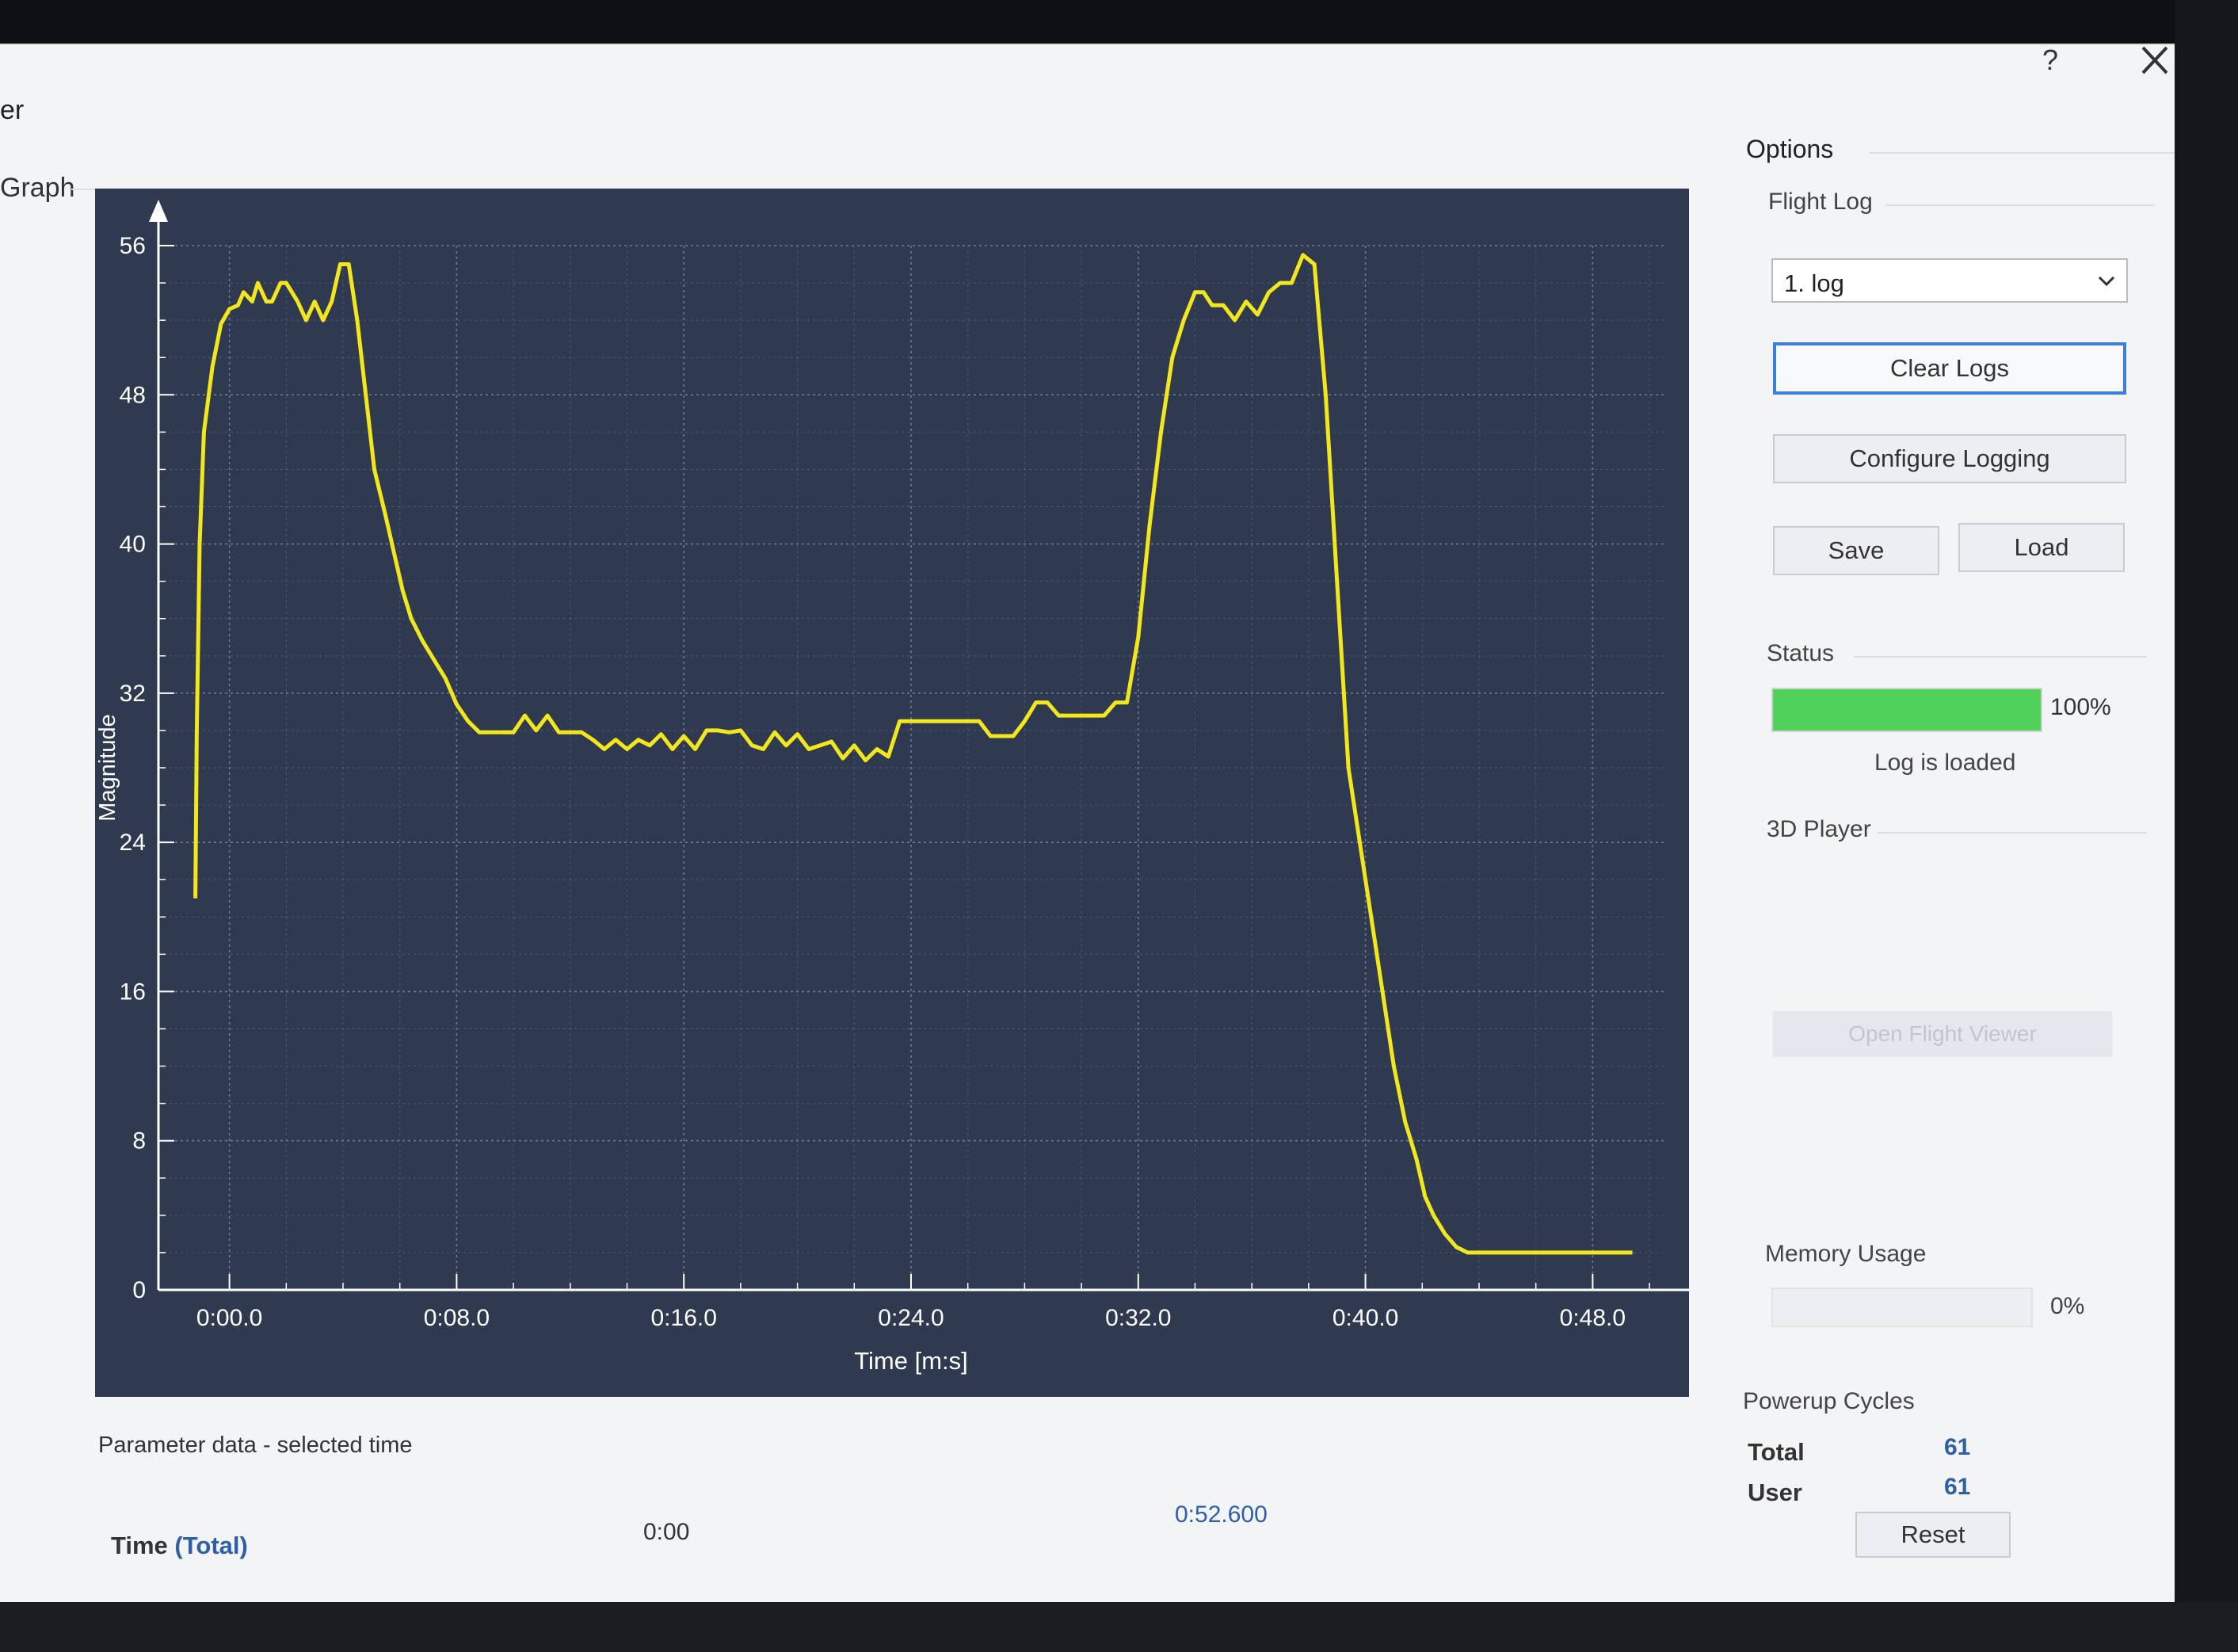  Describe the element at coordinates (911, 1361) in the screenshot. I see `x-axis-title: Time [m:s]` at that location.